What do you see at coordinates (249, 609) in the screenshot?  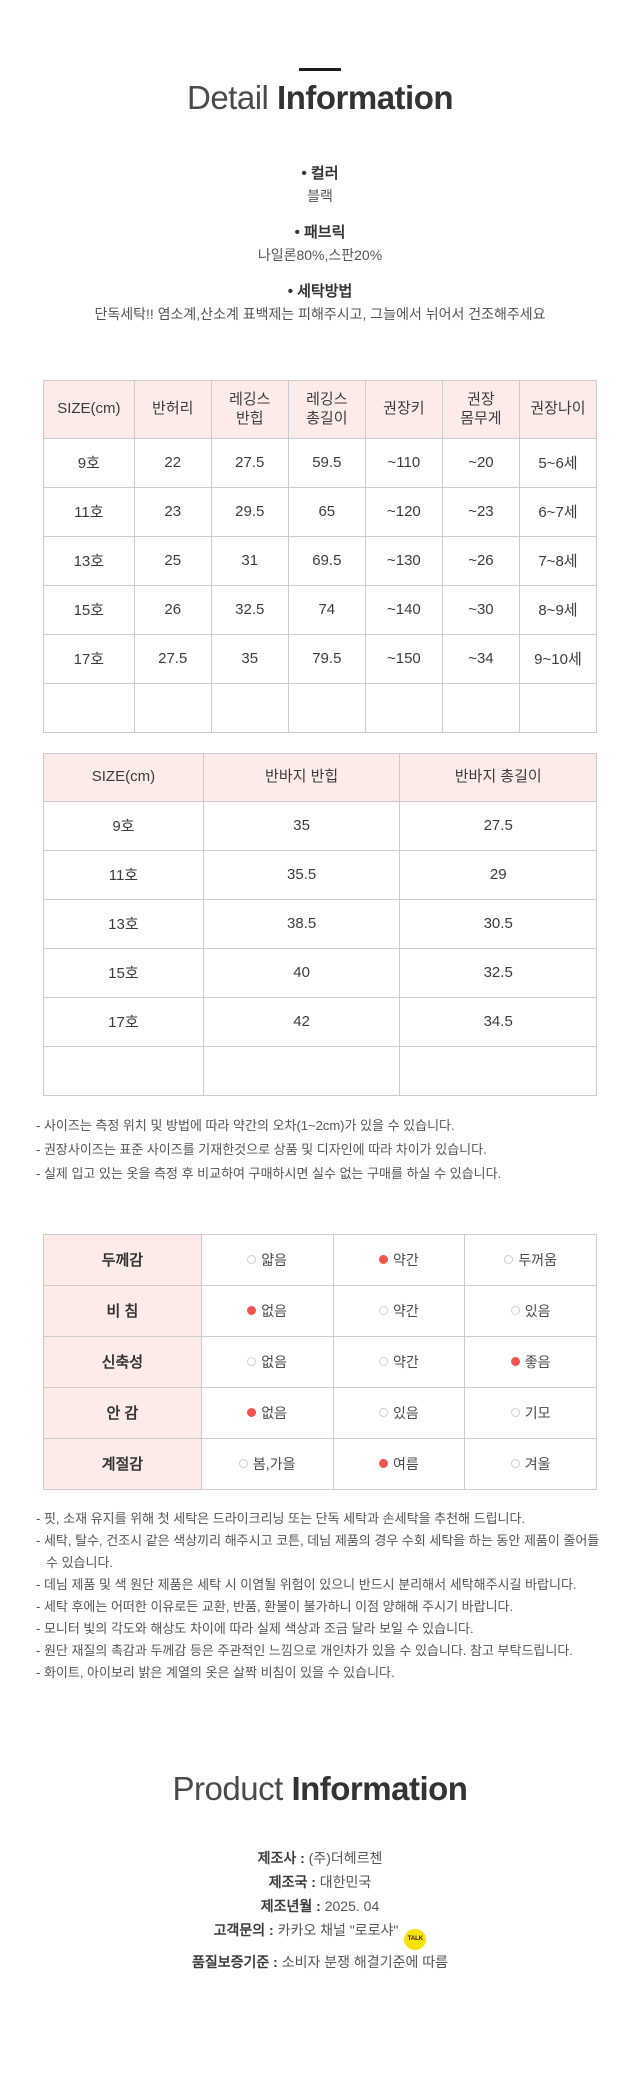 I see `table-cell: 32.5` at bounding box center [249, 609].